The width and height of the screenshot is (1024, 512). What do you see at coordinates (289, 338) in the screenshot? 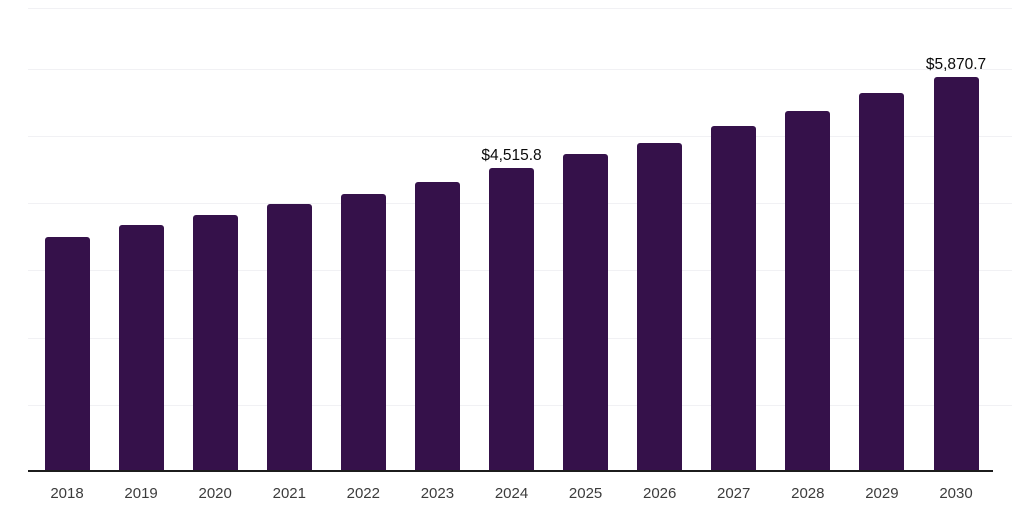
I see `bar-2021` at bounding box center [289, 338].